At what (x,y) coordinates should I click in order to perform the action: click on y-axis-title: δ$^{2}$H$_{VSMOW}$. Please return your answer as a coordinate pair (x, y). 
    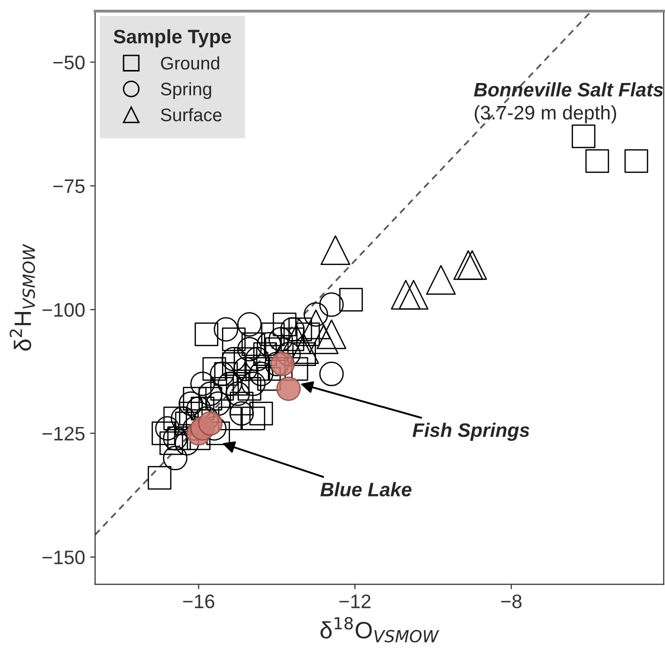
    Looking at the image, I should click on (23, 297).